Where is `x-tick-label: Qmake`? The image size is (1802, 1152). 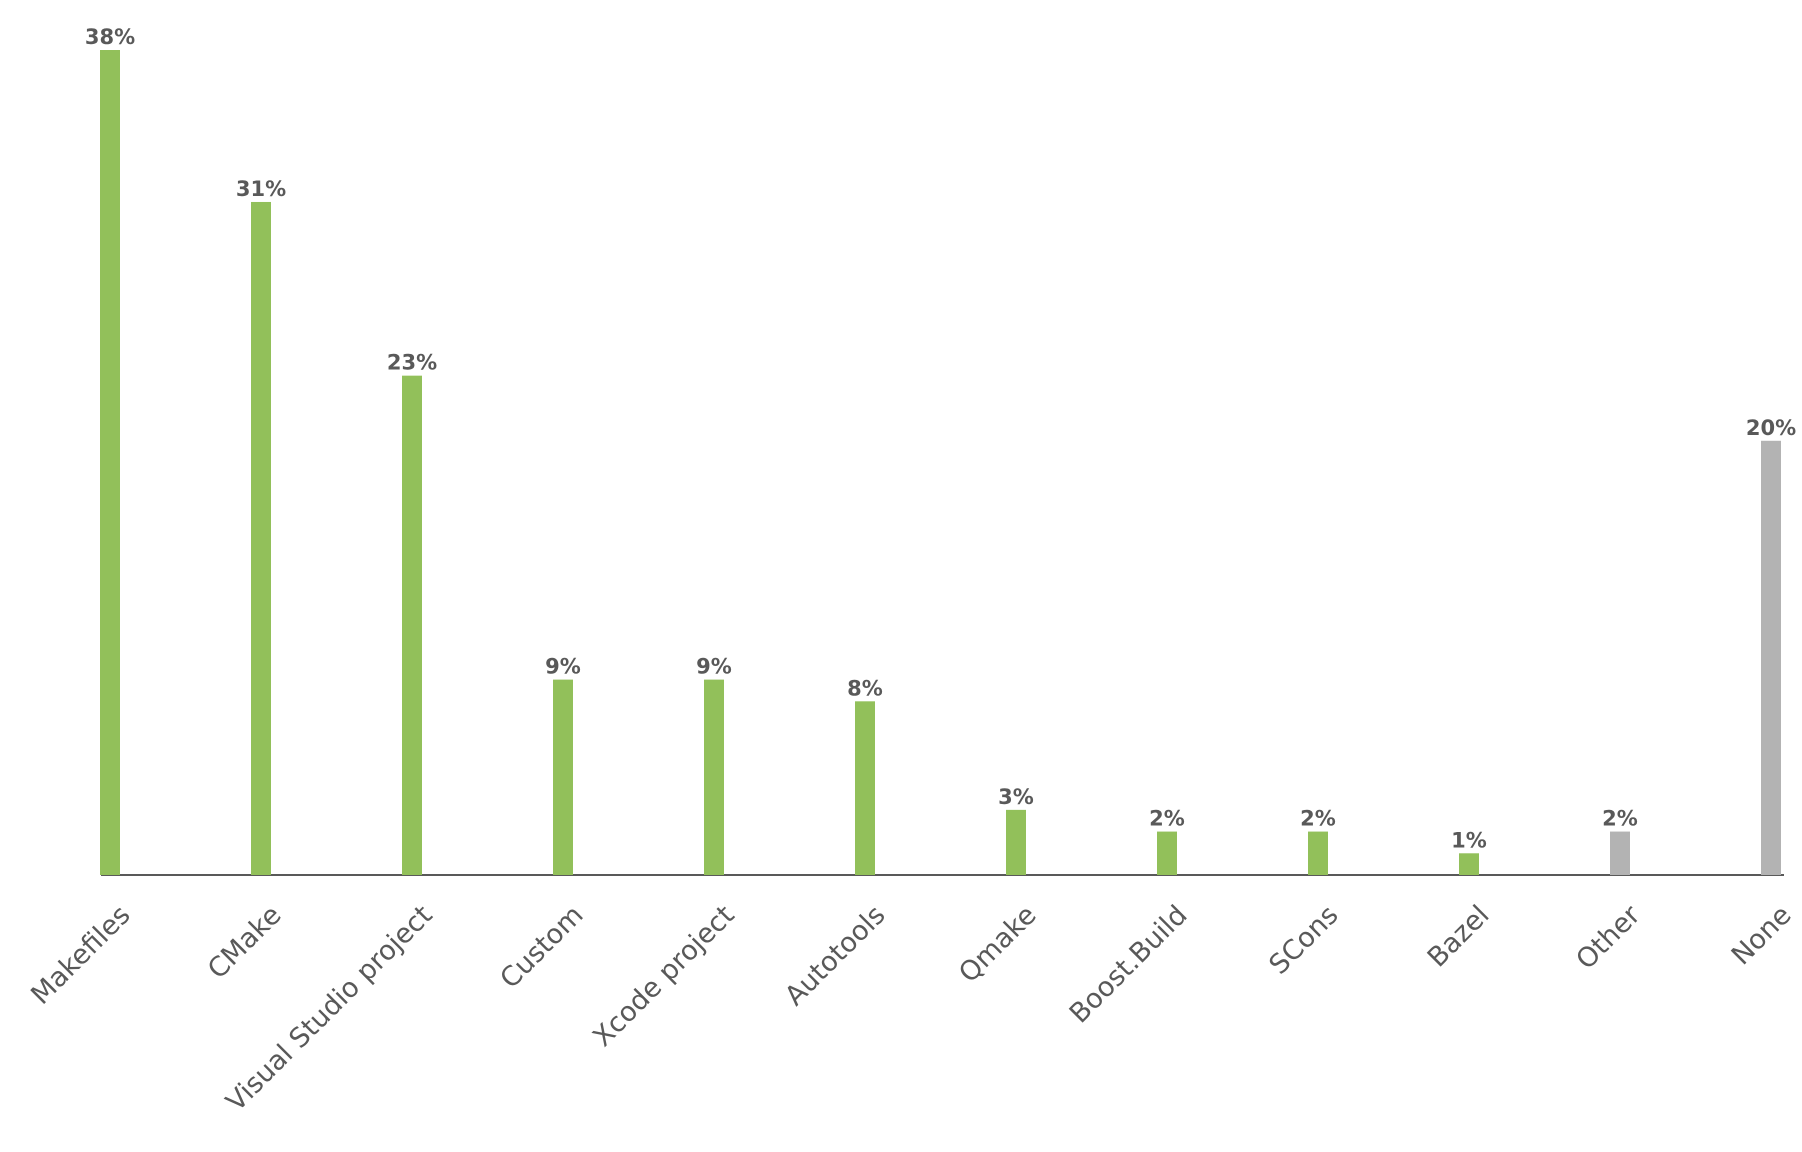
x-tick-label: Qmake is located at coordinates (997, 944).